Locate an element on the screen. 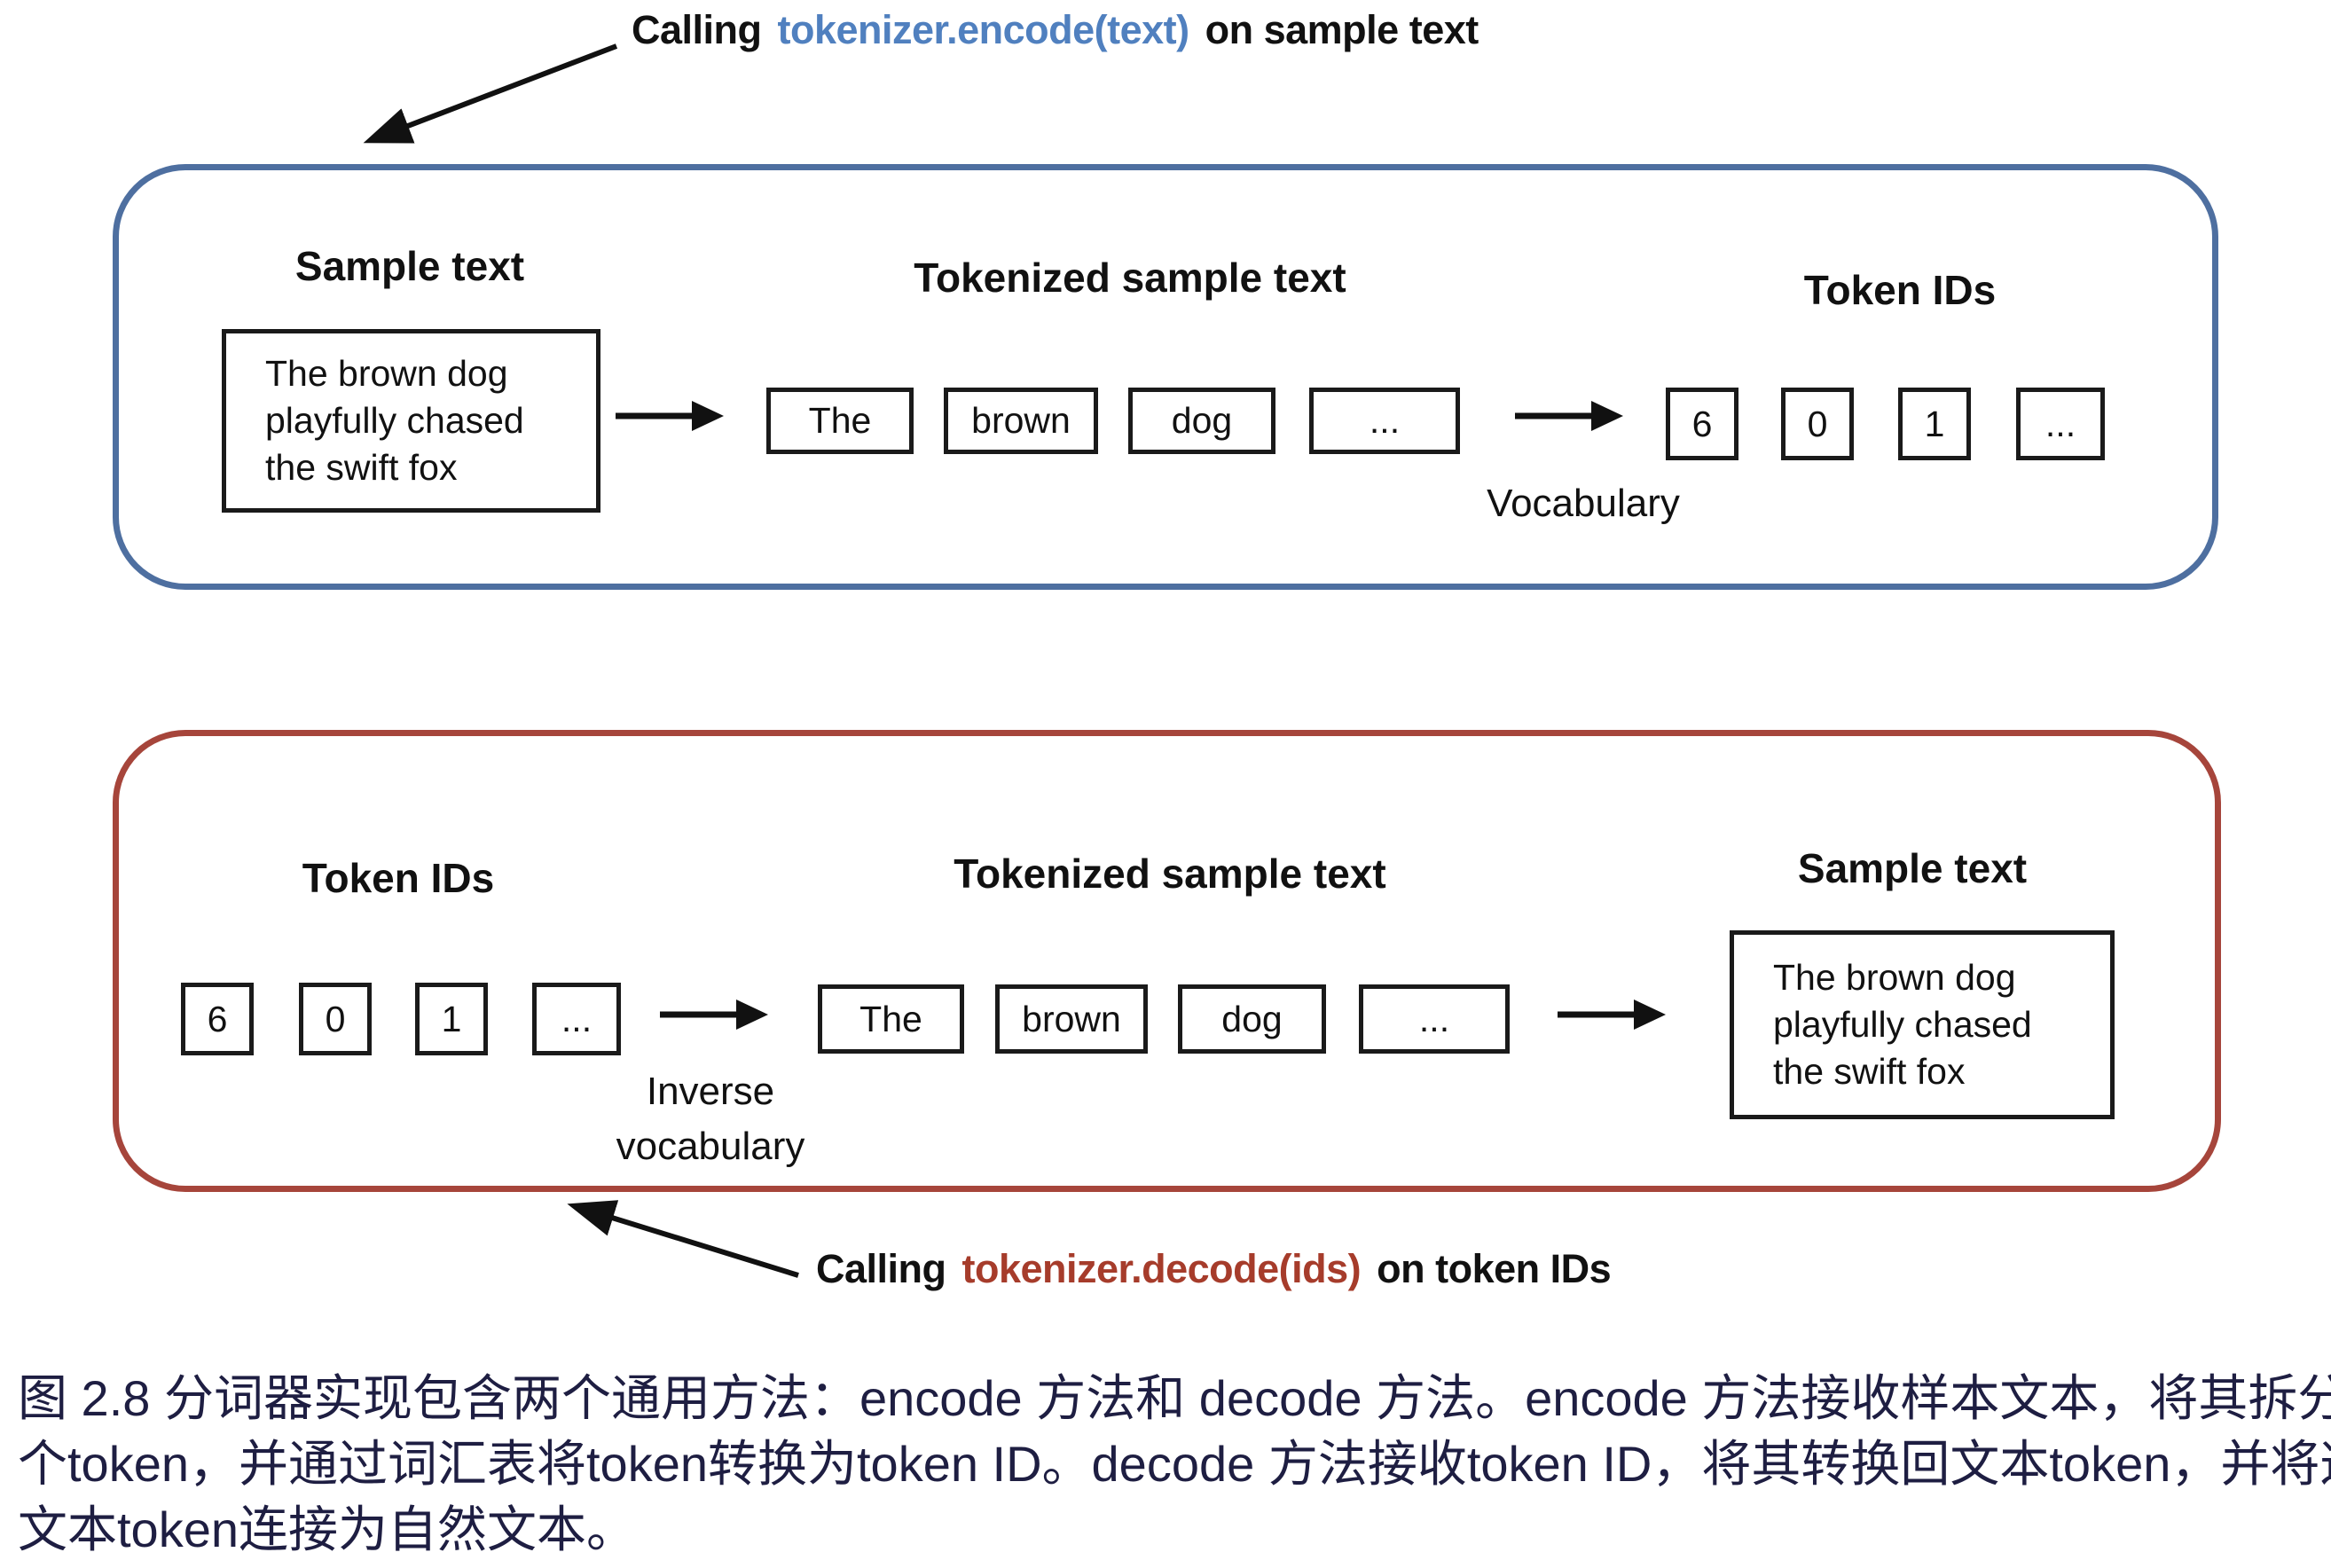 This screenshot has width=2331, height=1568. inverse-vocabulary-line2: vocabulary is located at coordinates (710, 1146).